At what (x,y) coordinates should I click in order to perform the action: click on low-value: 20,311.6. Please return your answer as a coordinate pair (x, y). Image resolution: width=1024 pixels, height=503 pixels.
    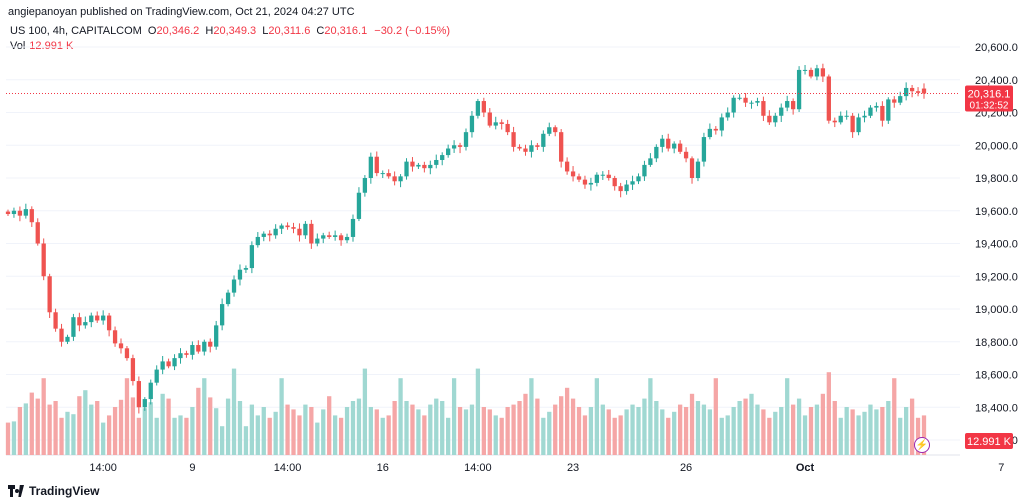
    Looking at the image, I should click on (289, 31).